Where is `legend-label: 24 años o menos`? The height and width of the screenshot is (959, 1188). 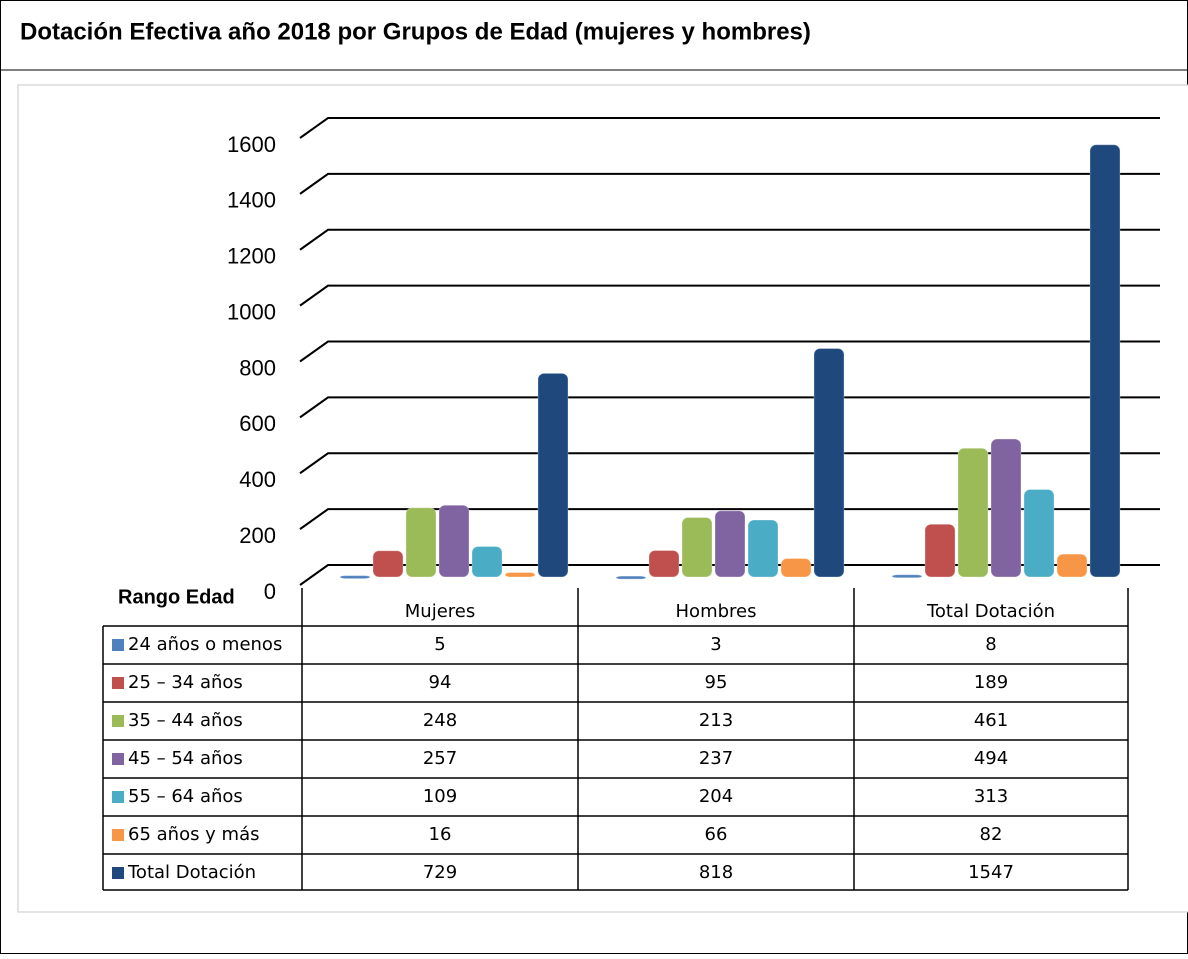 legend-label: 24 años o menos is located at coordinates (205, 644).